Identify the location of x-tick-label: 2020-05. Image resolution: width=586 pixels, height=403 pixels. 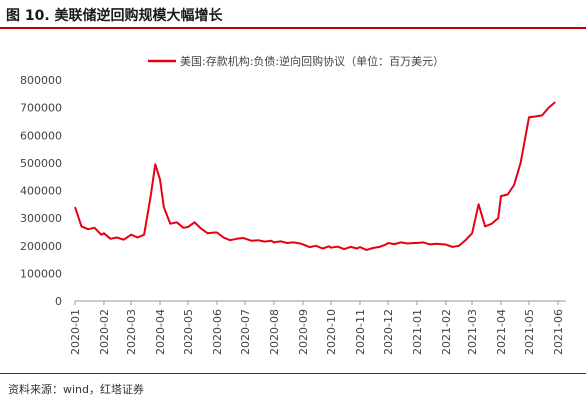
(188, 332).